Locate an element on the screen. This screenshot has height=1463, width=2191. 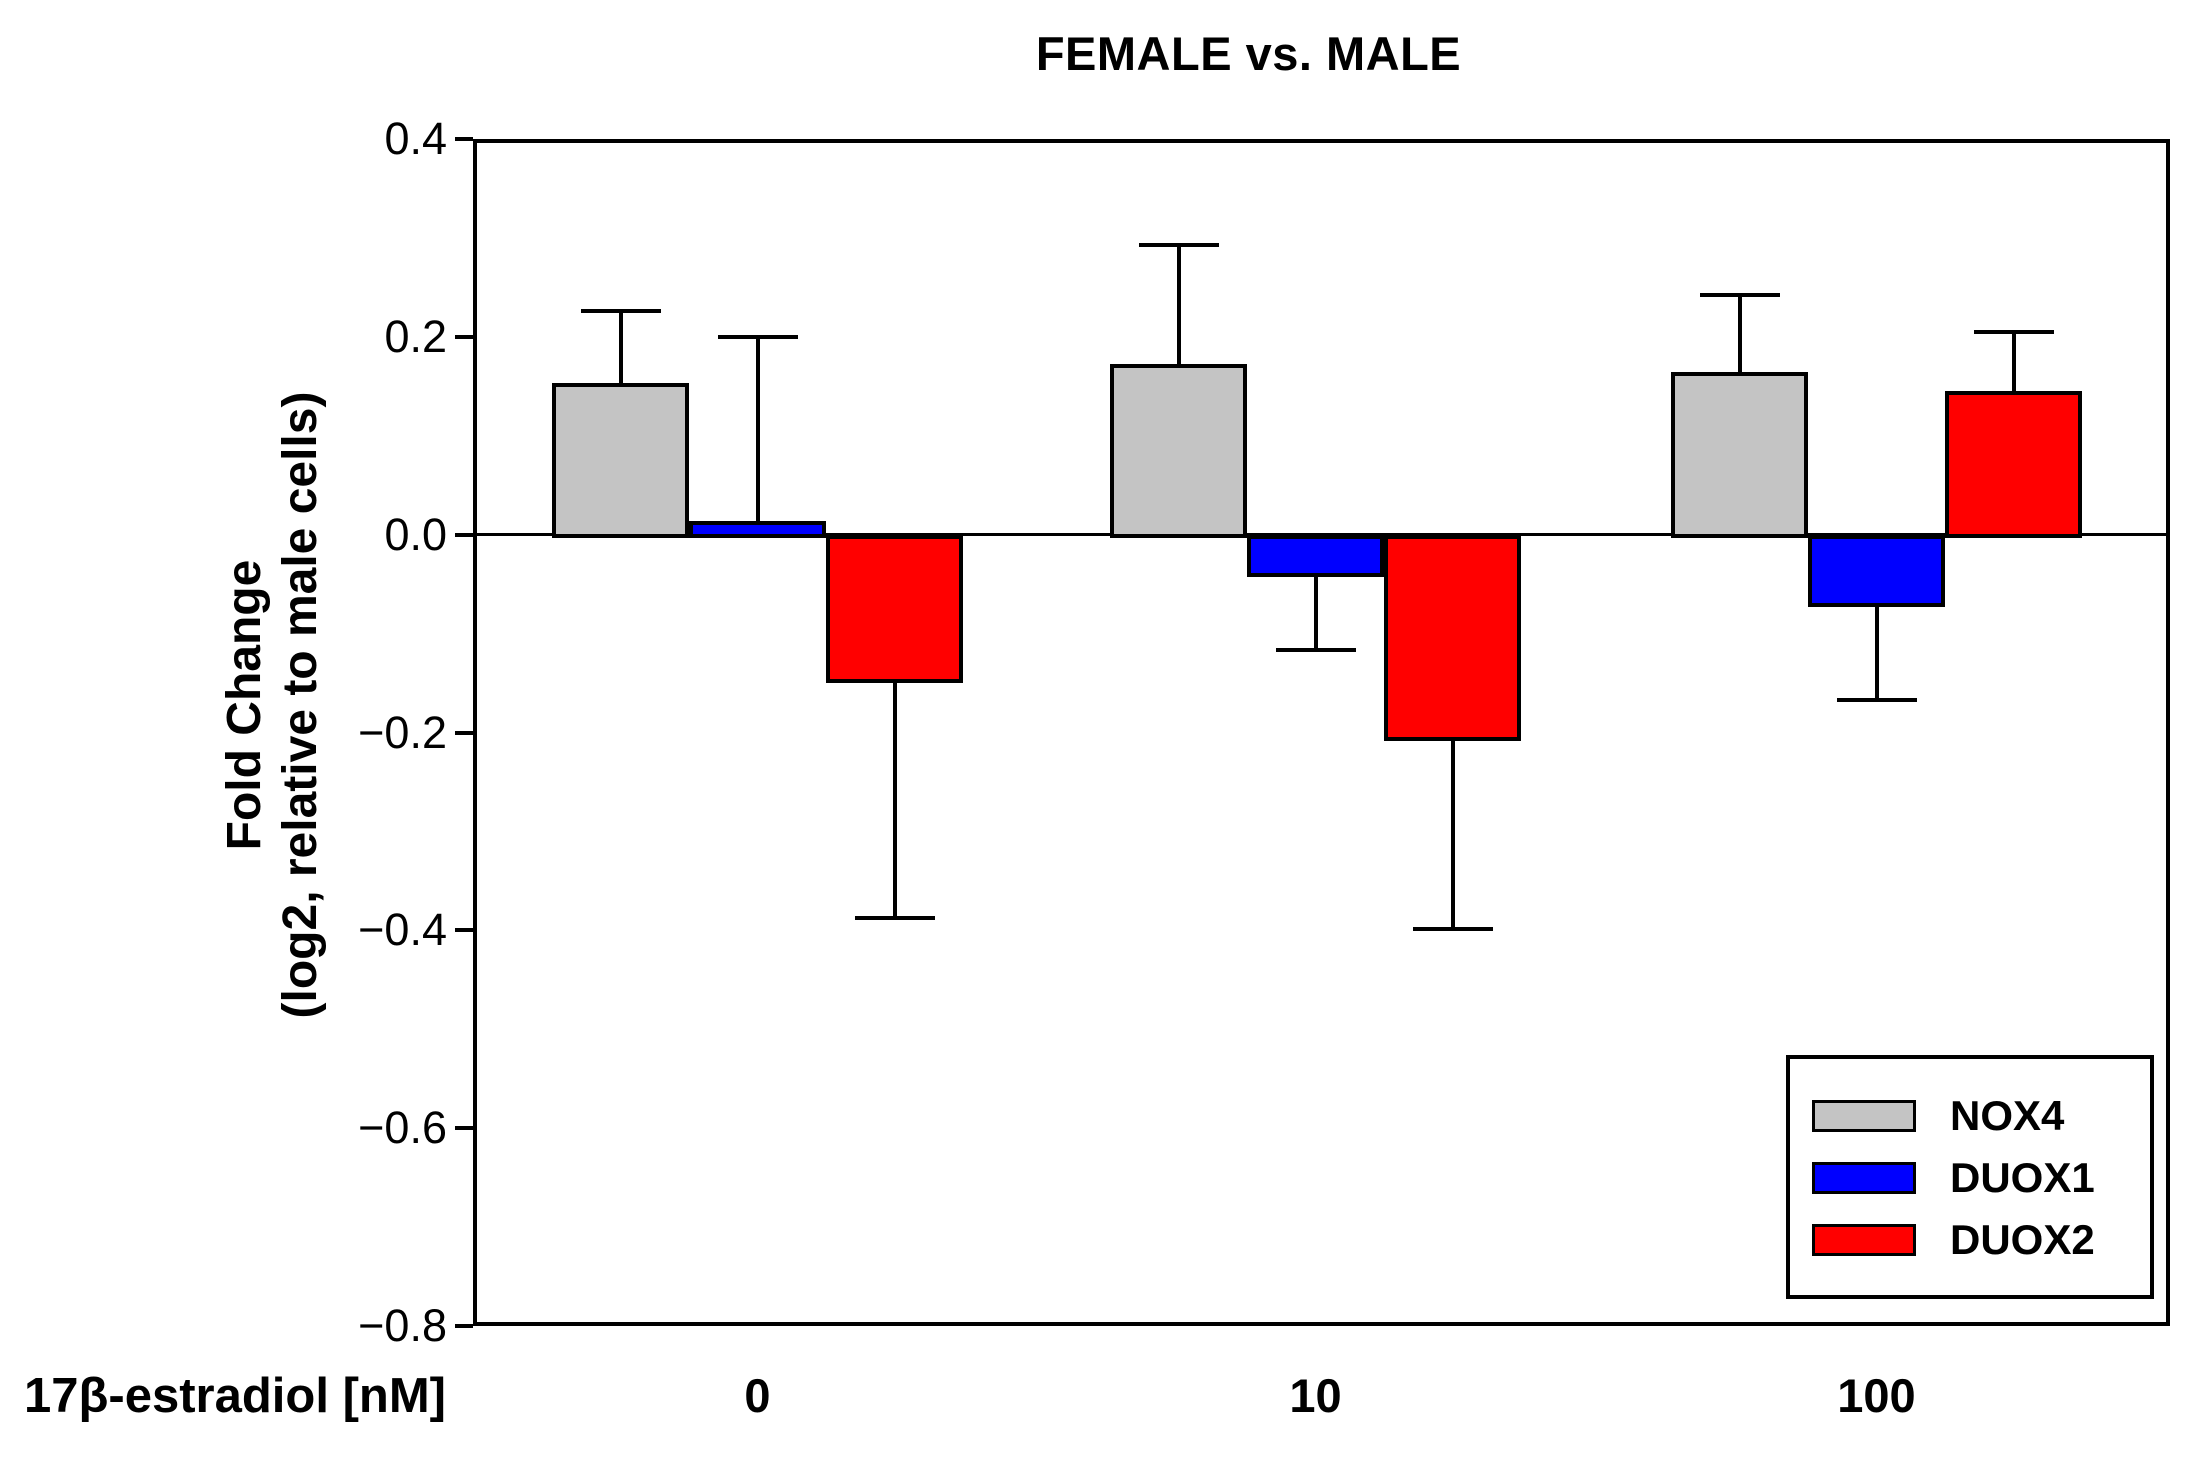
legend-item-duox2: DUOX2 is located at coordinates (1953, 1240).